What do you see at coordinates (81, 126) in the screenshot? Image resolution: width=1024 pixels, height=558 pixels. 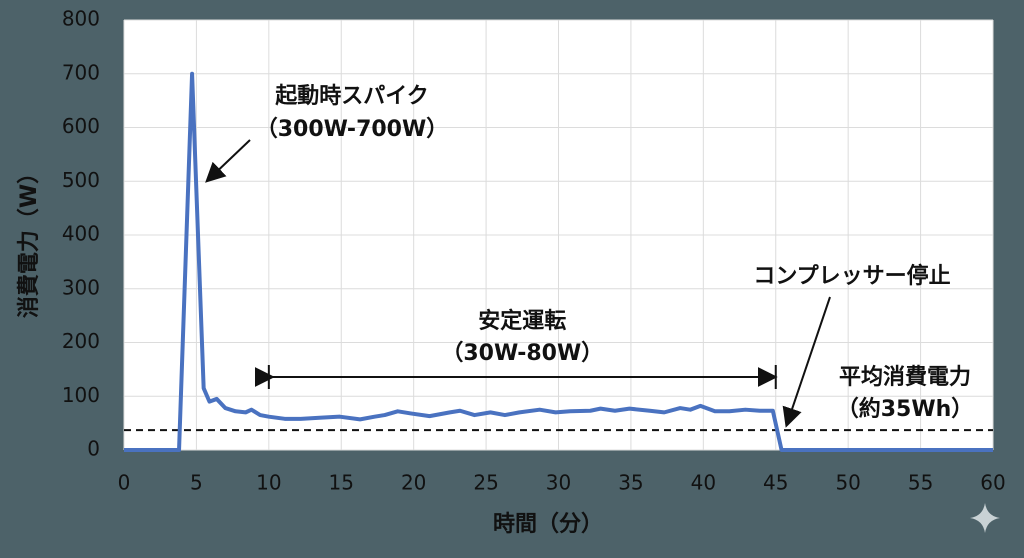 I see `y-tick-label: 600` at bounding box center [81, 126].